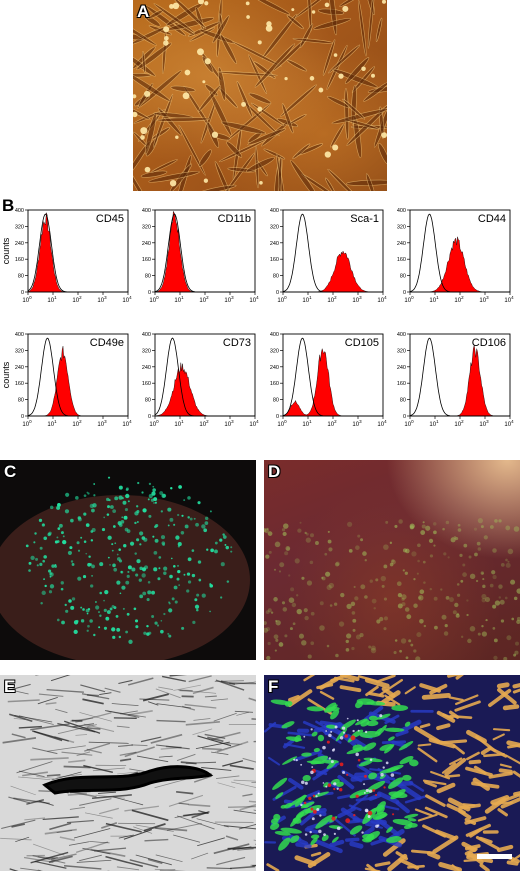  I want to click on dark-stained-vessel, so click(128, 780).